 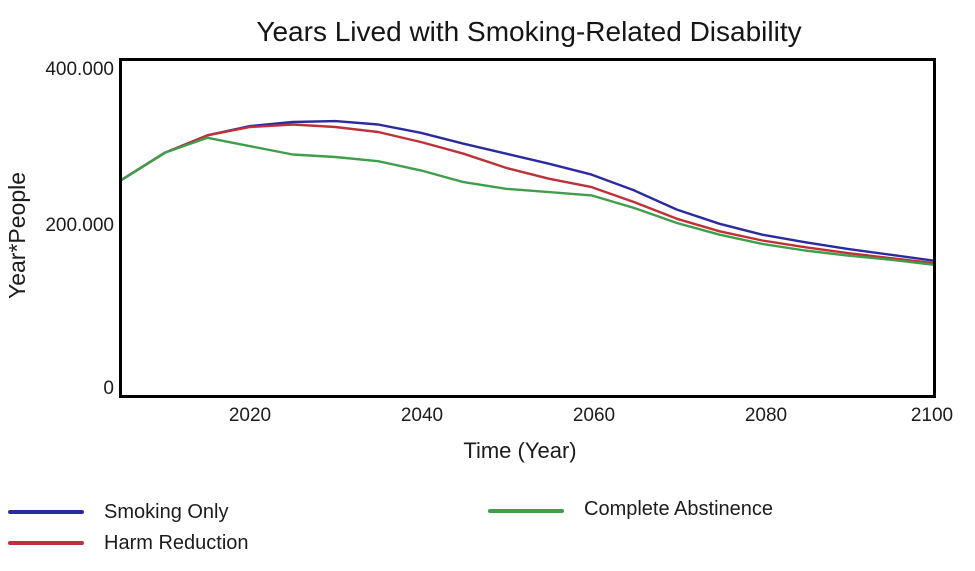 What do you see at coordinates (108, 388) in the screenshot?
I see `y-tick-0: 0` at bounding box center [108, 388].